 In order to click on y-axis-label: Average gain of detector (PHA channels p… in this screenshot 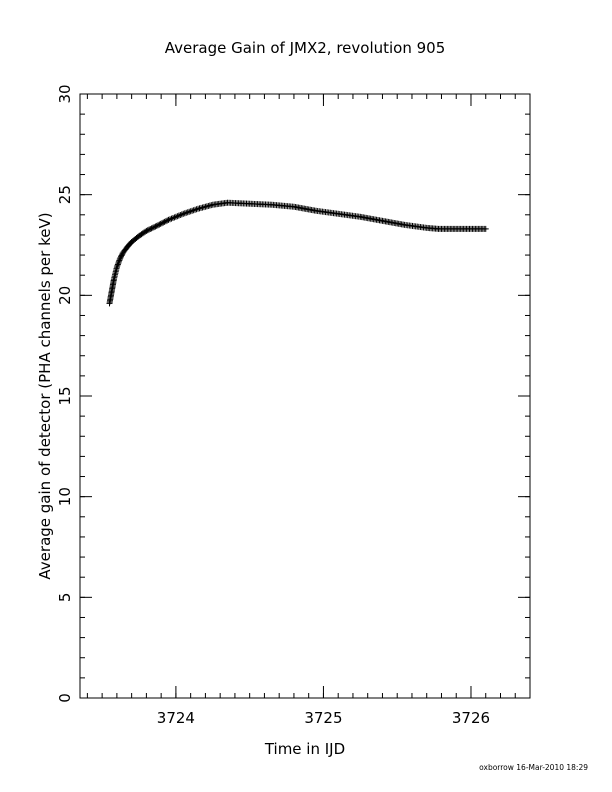, I will do `click(45, 395)`.